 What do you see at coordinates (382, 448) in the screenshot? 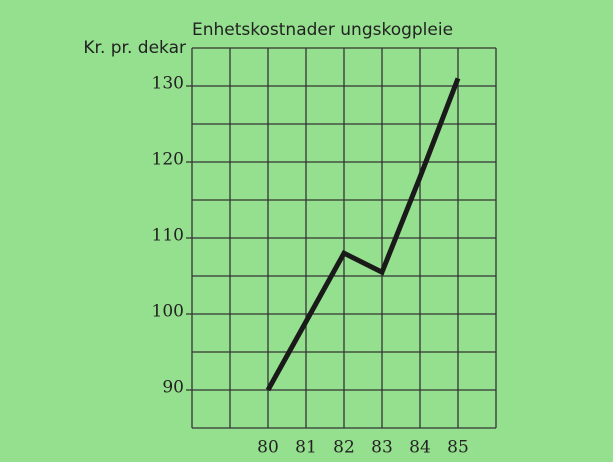
I see `x-tick-label: 83` at bounding box center [382, 448].